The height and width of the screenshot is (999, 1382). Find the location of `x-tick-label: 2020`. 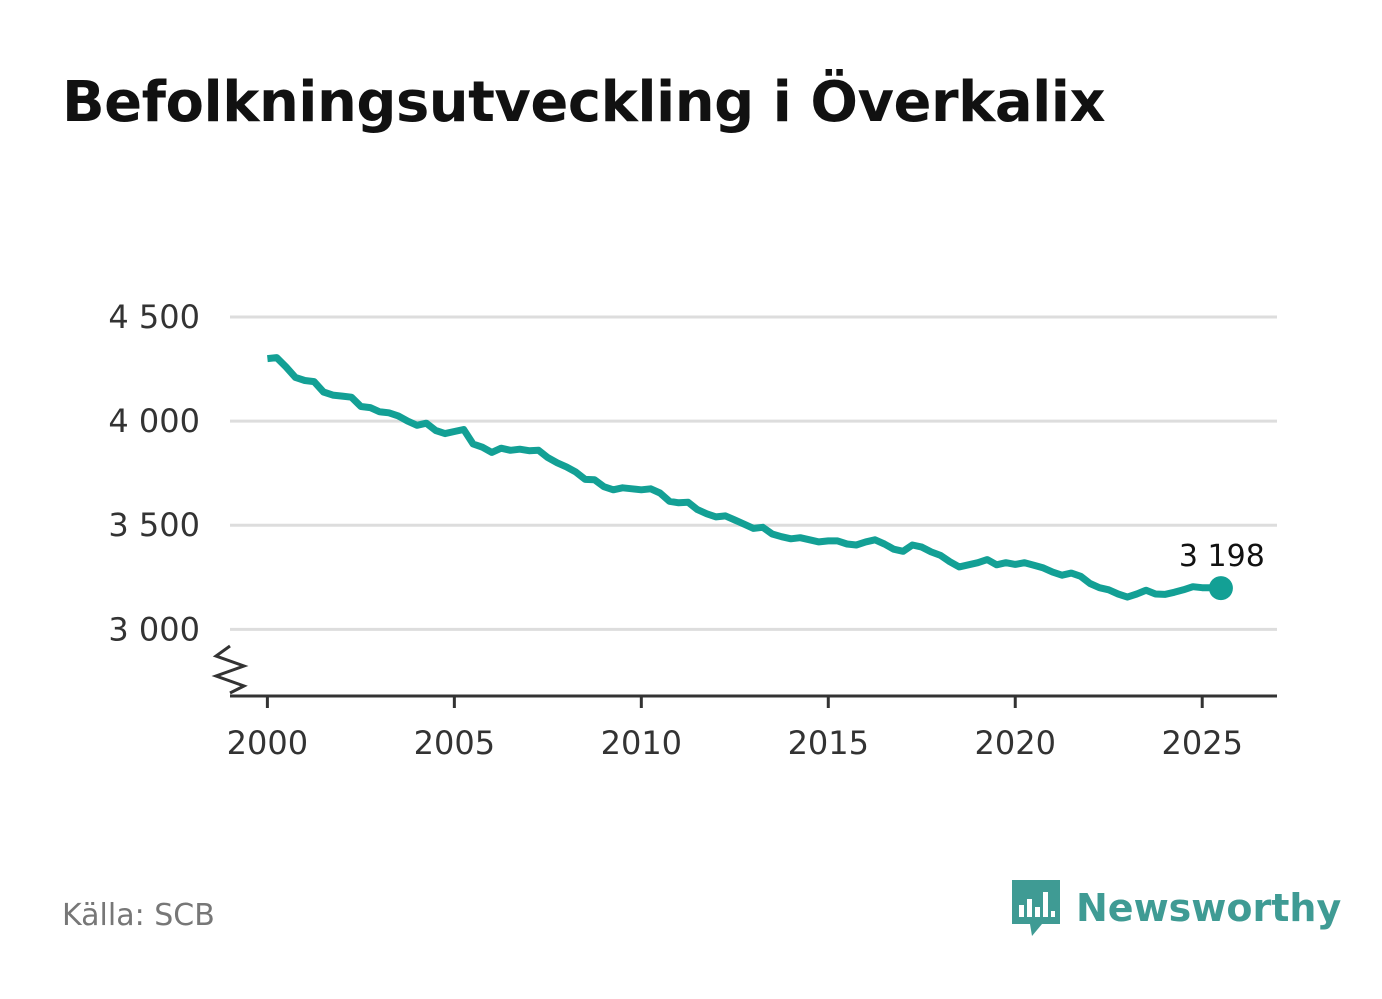

x-tick-label: 2020 is located at coordinates (1015, 743).